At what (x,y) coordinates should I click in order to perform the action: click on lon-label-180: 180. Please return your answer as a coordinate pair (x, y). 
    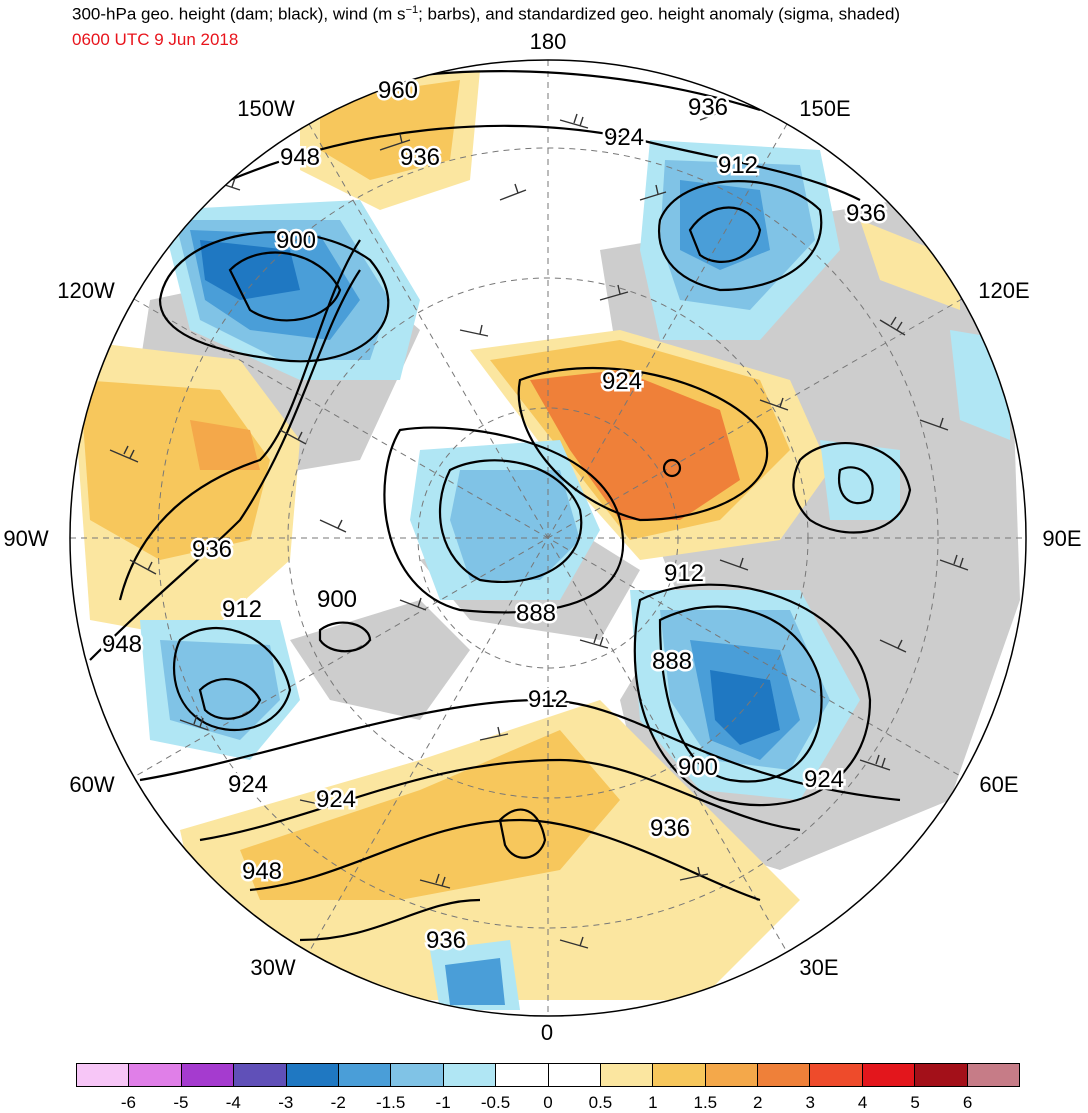
    Looking at the image, I should click on (548, 41).